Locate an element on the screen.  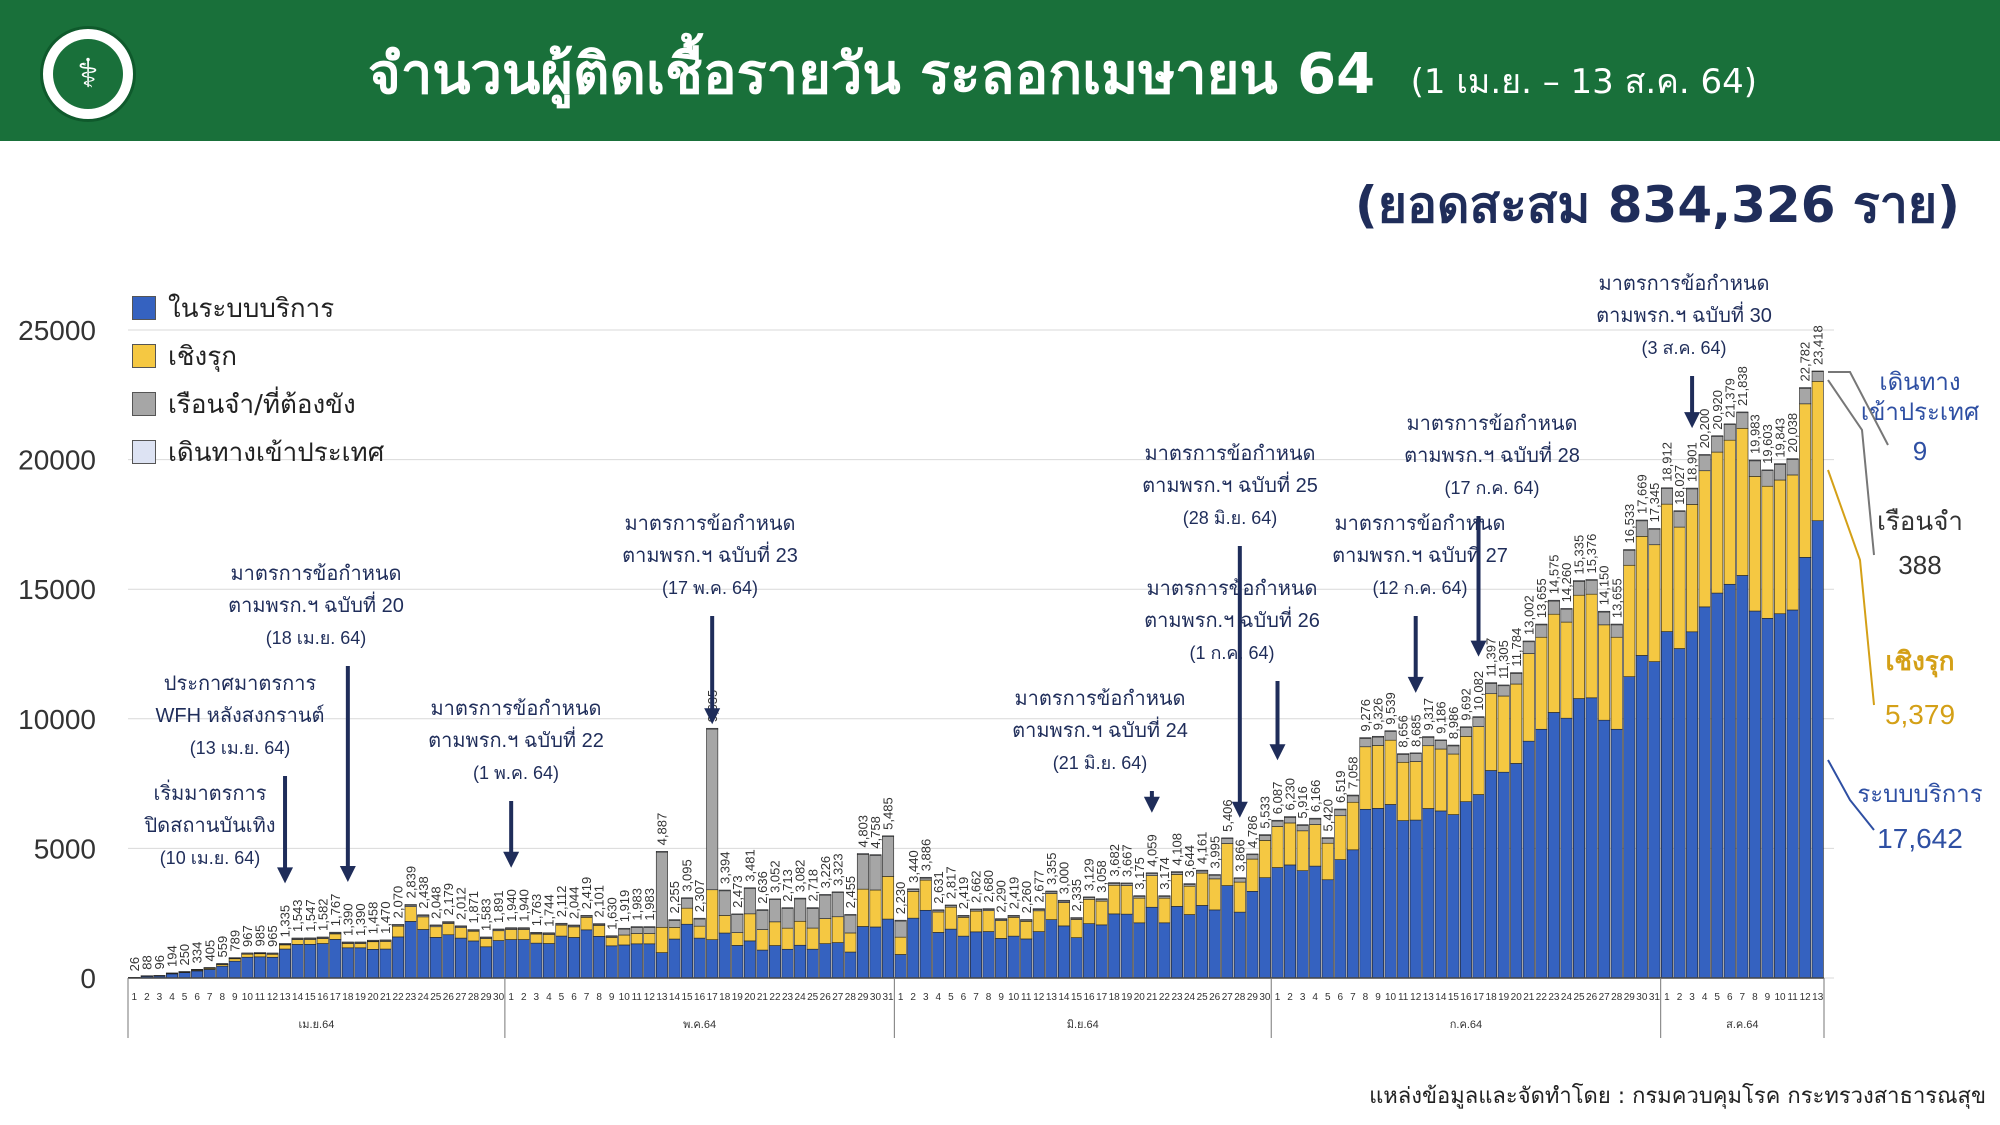
x-day-label: 12 is located at coordinates (1416, 997).